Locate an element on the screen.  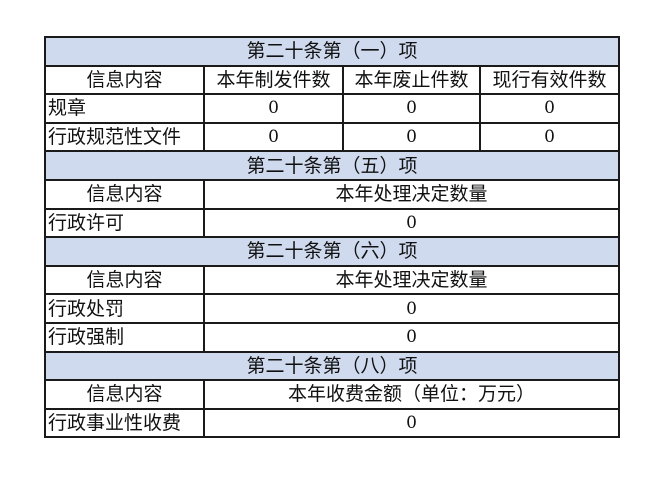
table-row: 行政强制 0 is located at coordinates (332, 337).